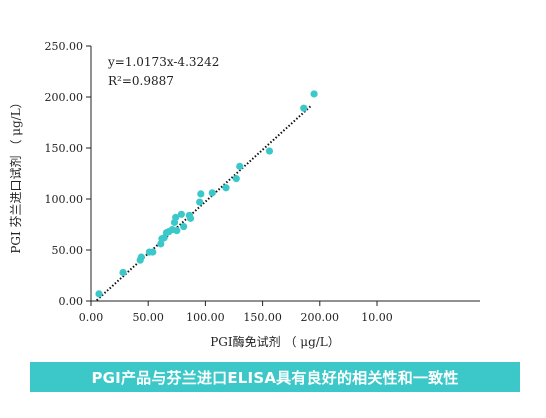  I want to click on y-tick-label: 250.00, so click(64, 46).